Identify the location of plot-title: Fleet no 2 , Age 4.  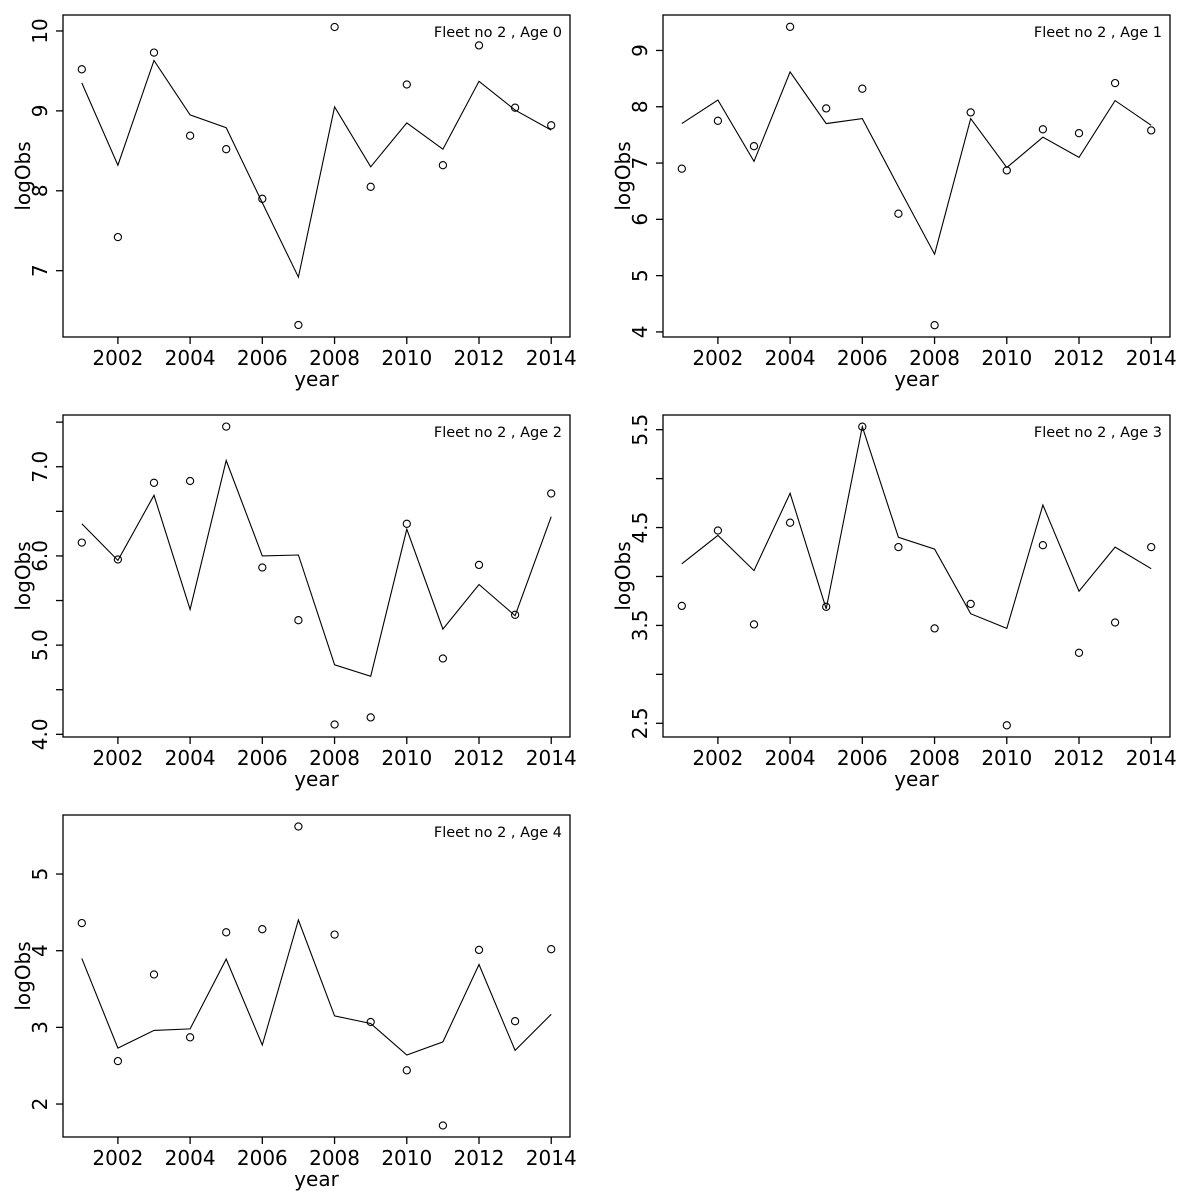
(498, 833).